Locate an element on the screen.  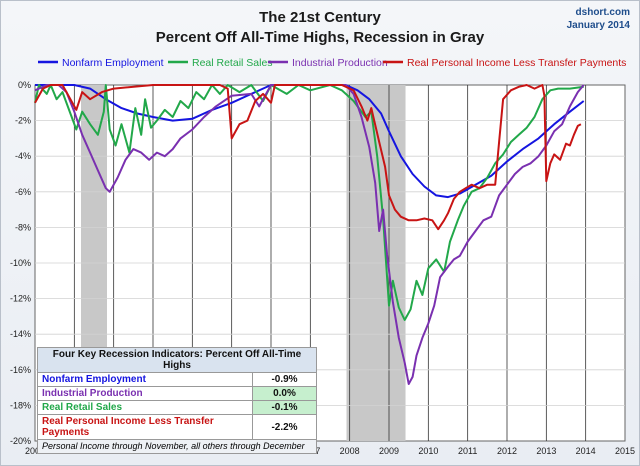
y-tick-label: -16% is located at coordinates (20, 370).